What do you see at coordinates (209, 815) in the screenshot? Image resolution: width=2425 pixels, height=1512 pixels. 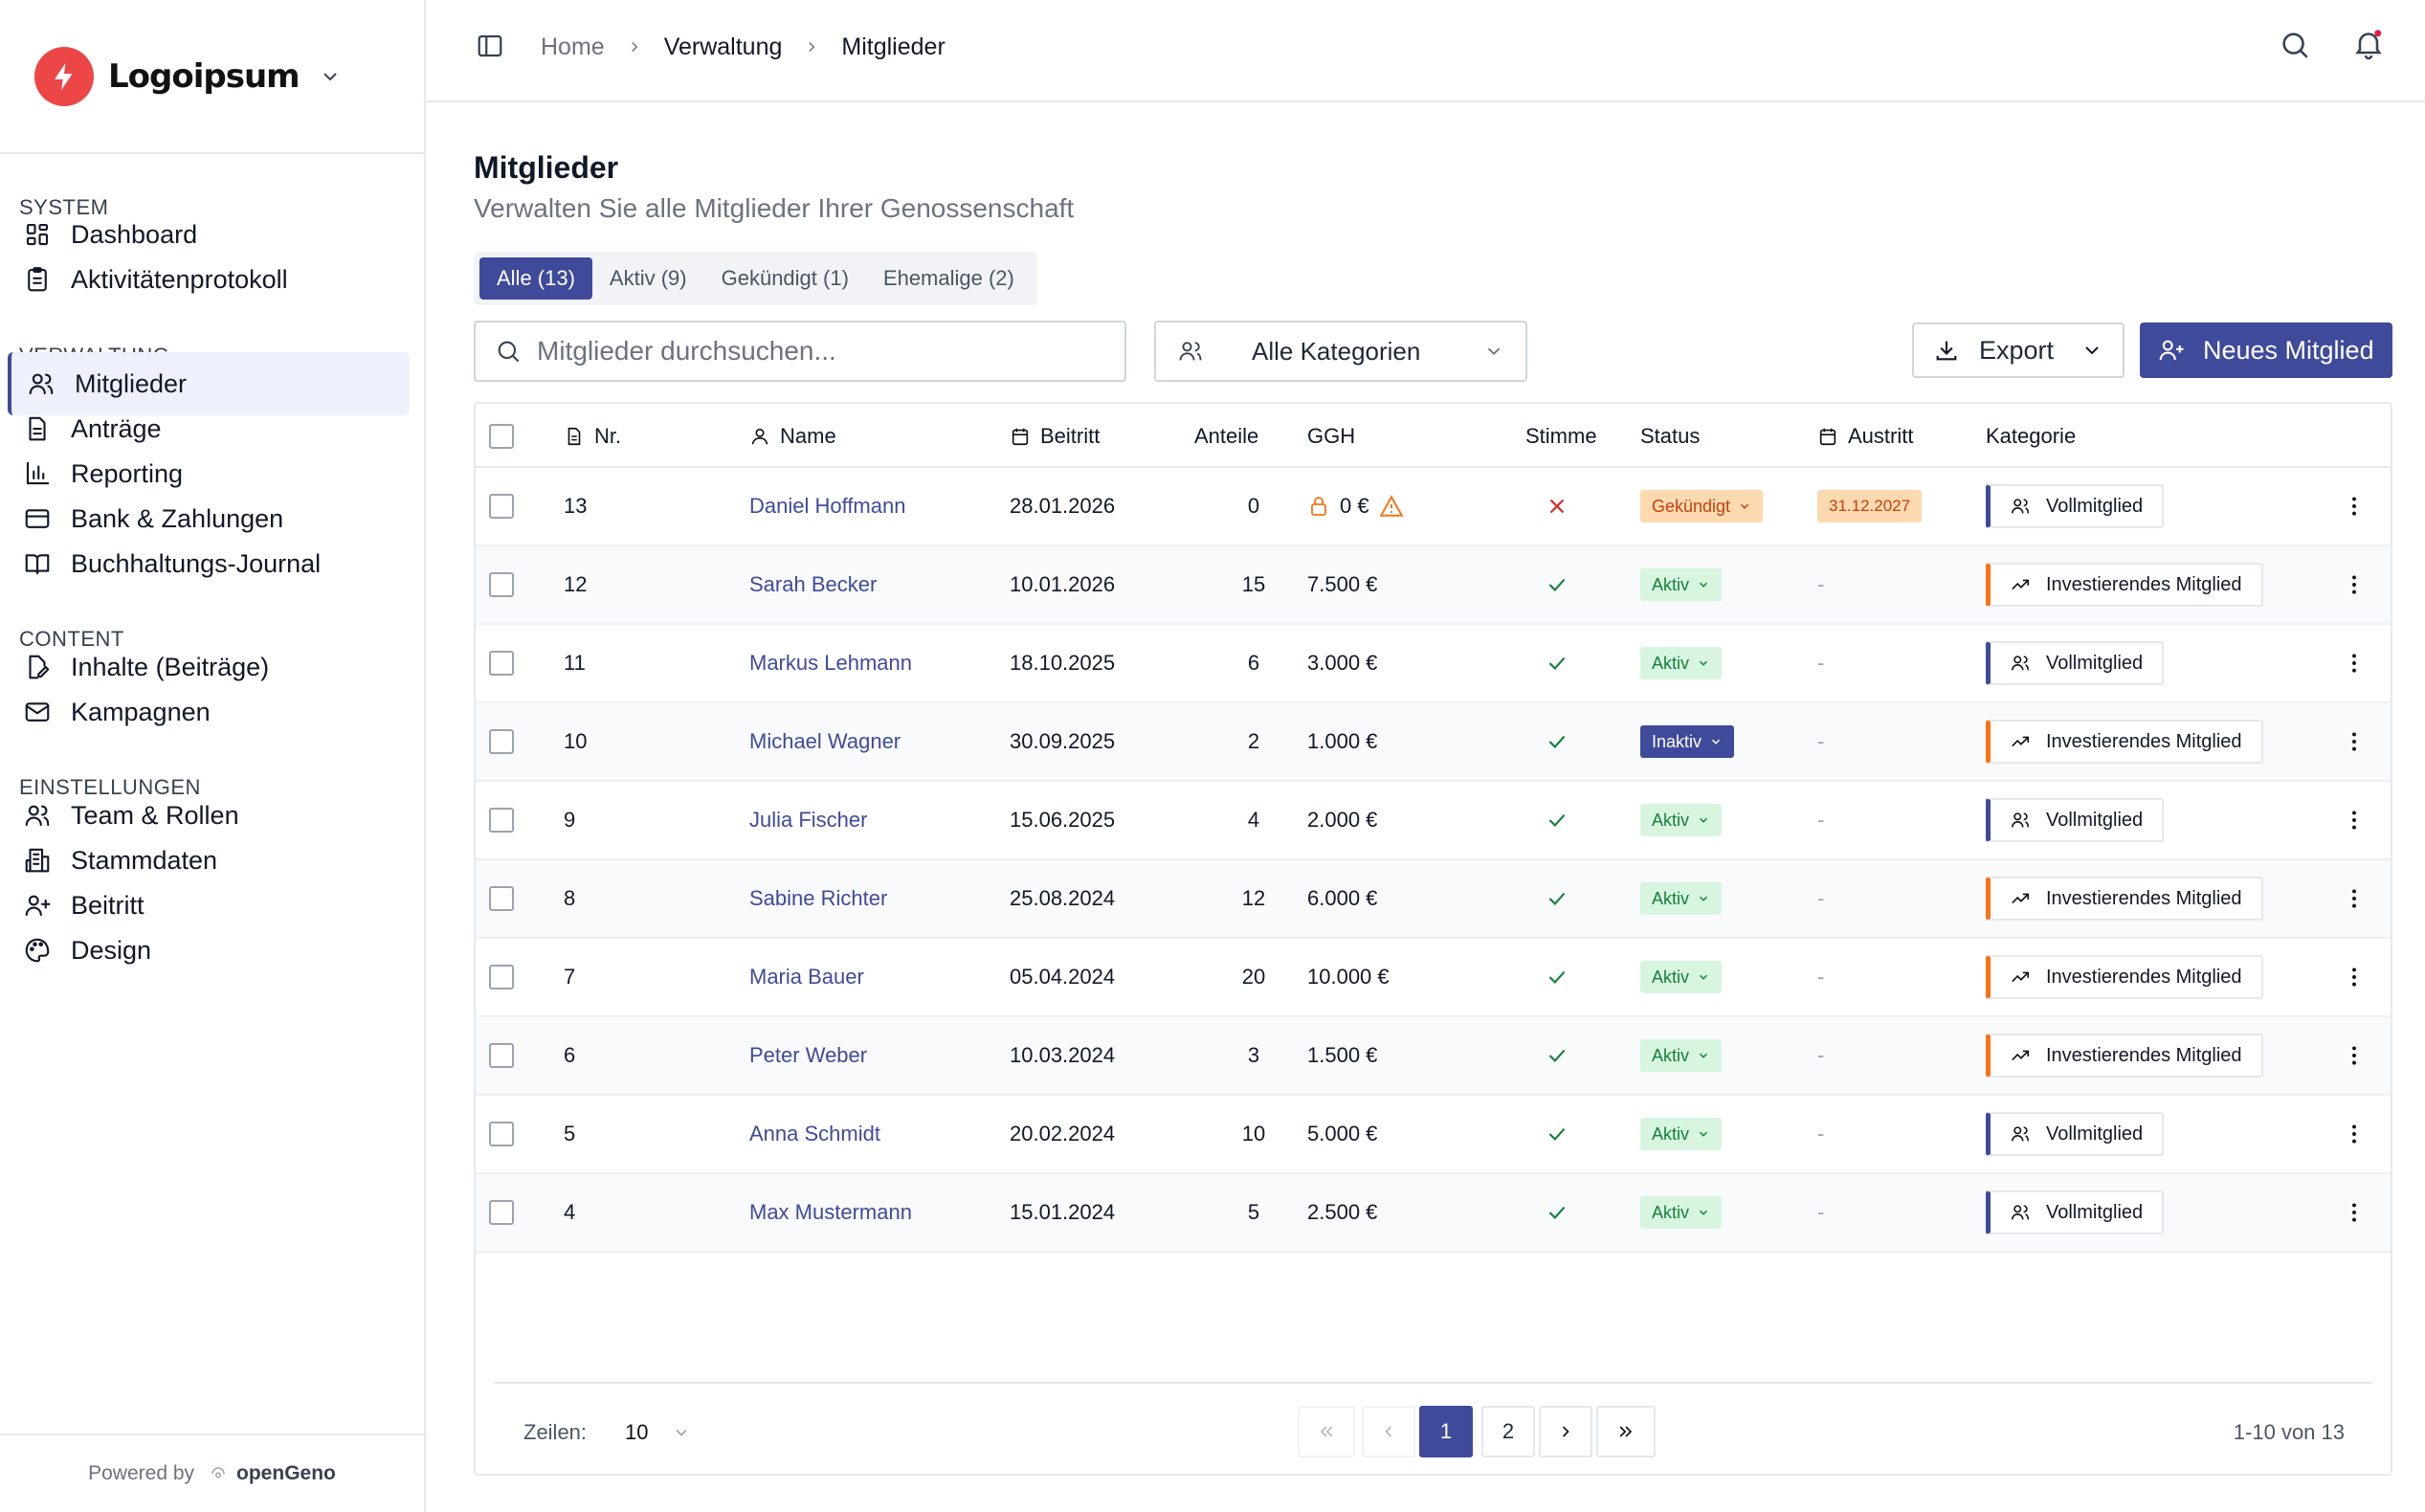 I see `sidebar-item-team-rollen: Team & Rollen` at bounding box center [209, 815].